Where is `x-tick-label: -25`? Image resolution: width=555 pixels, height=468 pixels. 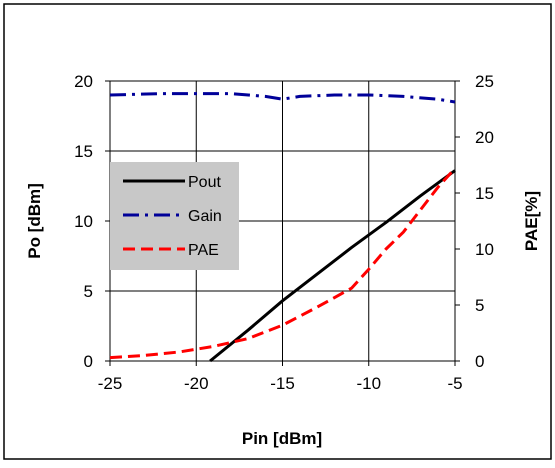
x-tick-label: -25 is located at coordinates (110, 383).